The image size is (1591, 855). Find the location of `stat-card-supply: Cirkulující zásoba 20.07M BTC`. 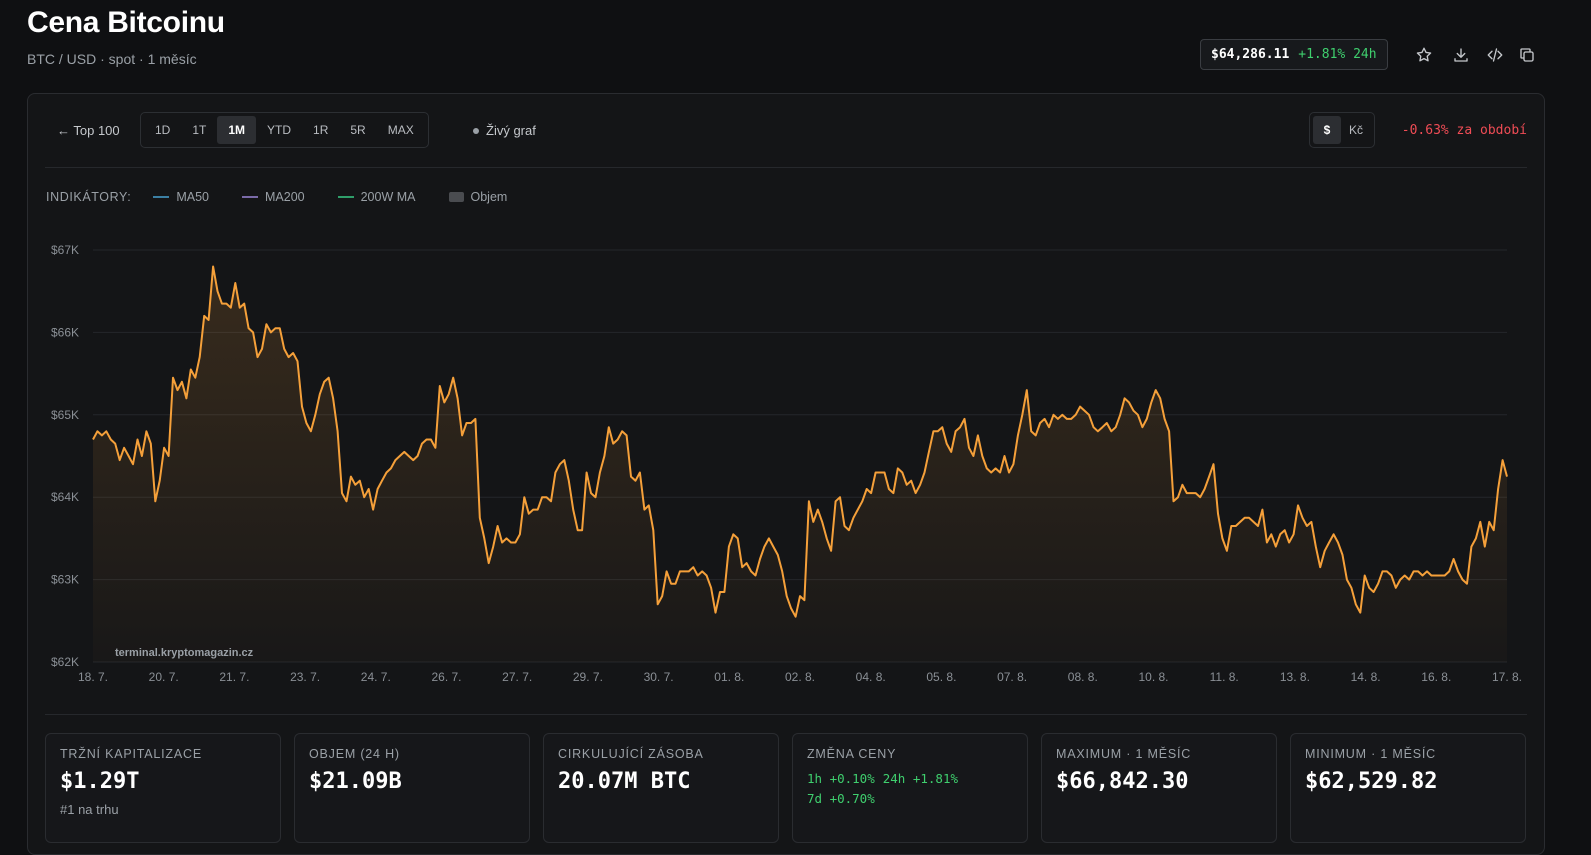

stat-card-supply: Cirkulující zásoba 20.07M BTC is located at coordinates (661, 788).